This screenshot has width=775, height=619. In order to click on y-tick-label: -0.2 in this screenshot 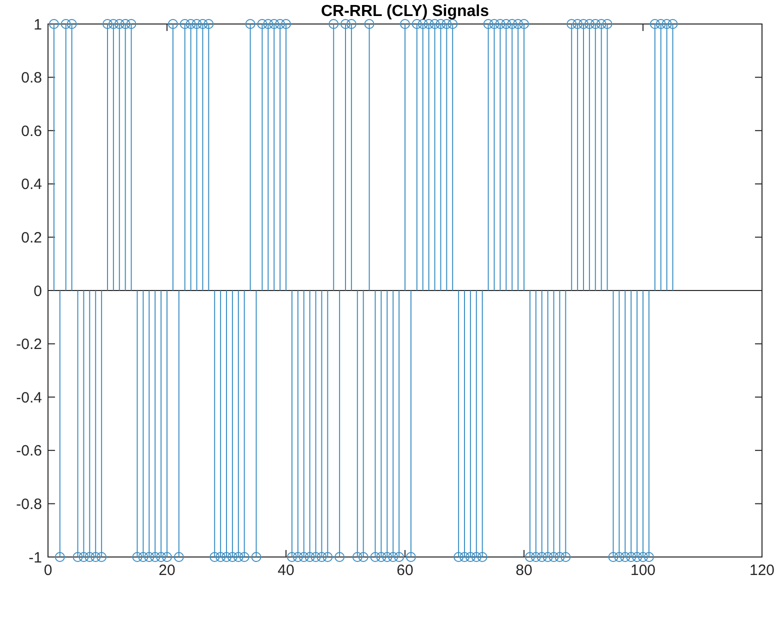, I will do `click(29, 345)`.